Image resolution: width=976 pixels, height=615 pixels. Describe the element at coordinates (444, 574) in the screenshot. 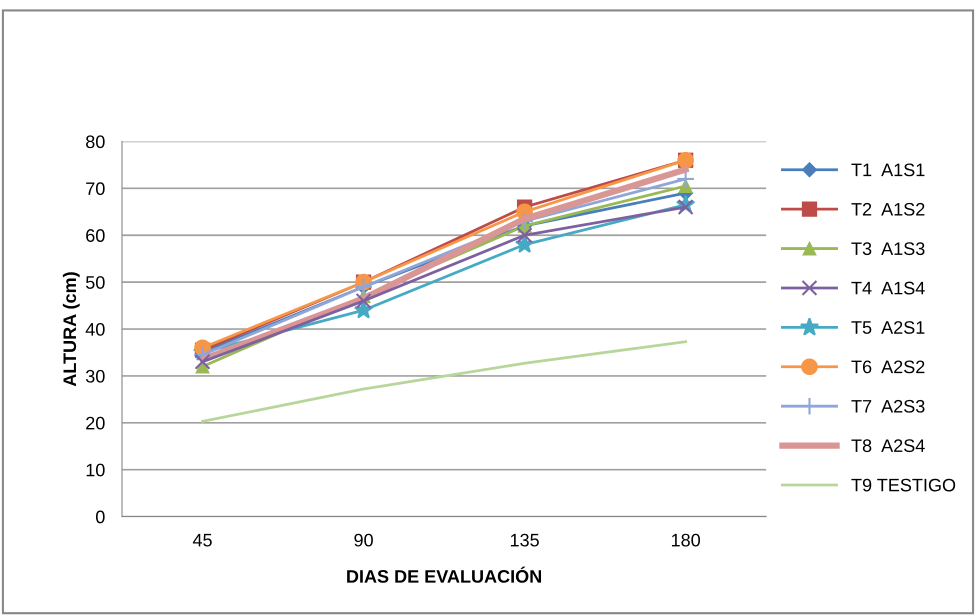

I see `x-axis-title: DIAS DE EVALUACIÓN` at that location.